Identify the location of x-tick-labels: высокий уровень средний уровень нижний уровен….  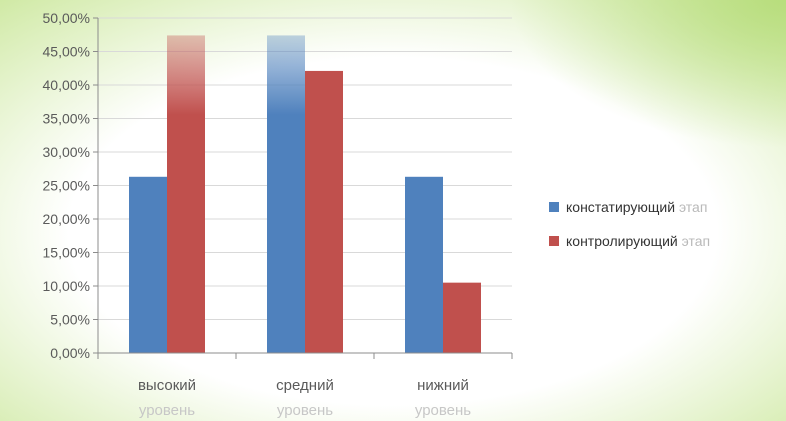
(304, 398).